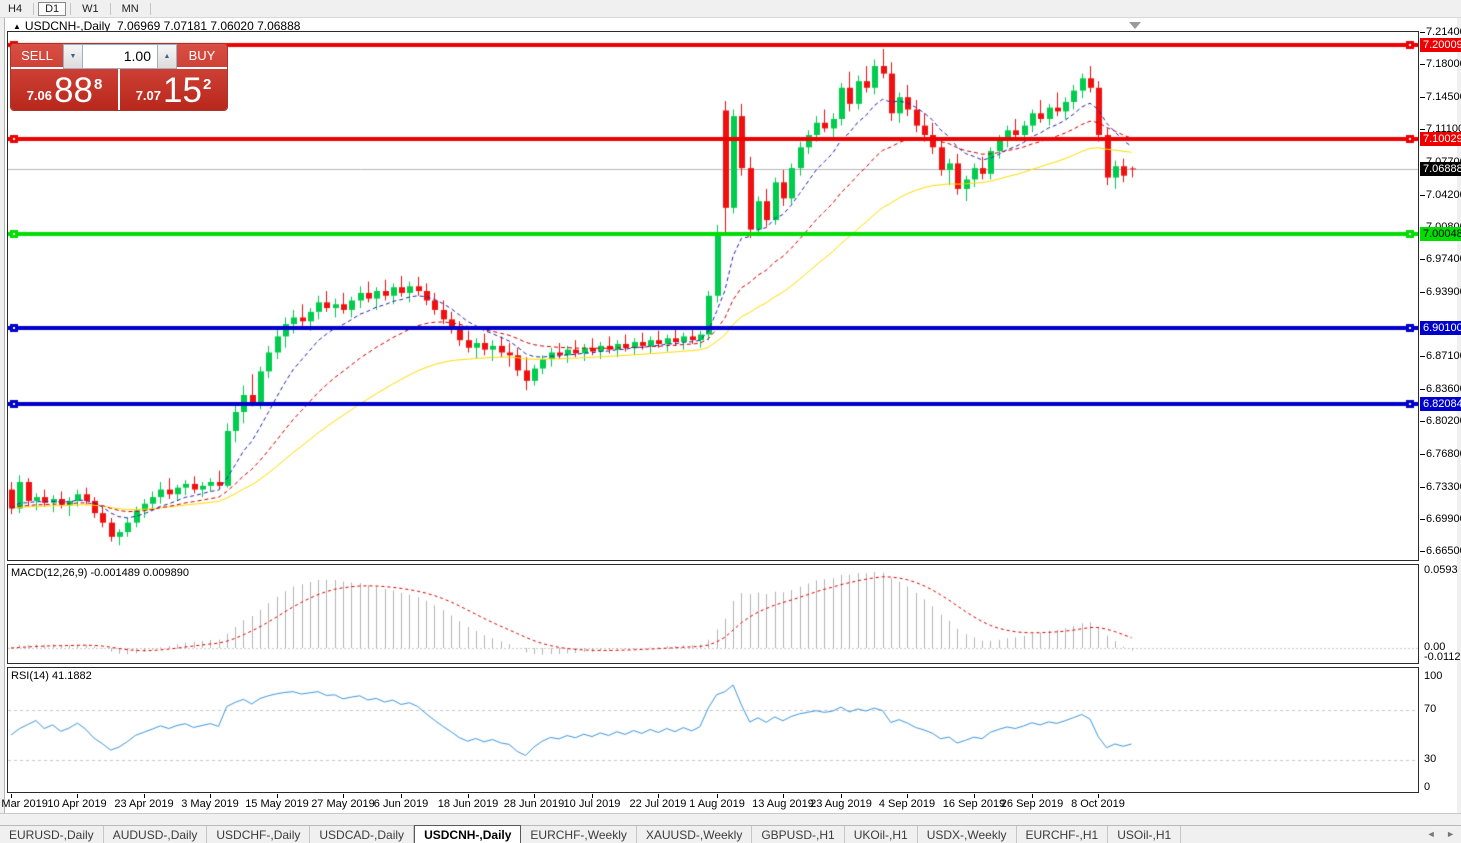 This screenshot has height=843, width=1461. Describe the element at coordinates (1443, 97) in the screenshot. I see `price-axis-label: 7.14500` at that location.